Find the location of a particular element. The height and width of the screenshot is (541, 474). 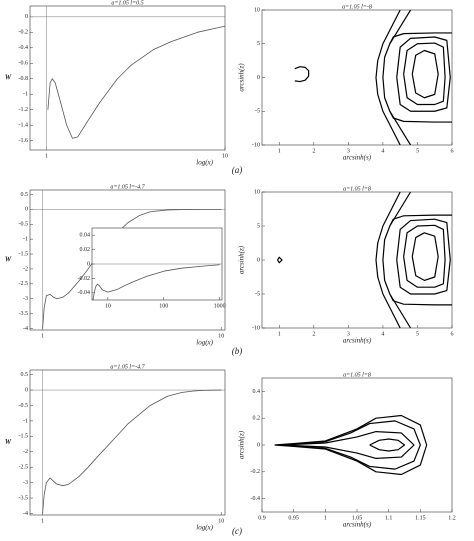

y-tick-label: -1.6 is located at coordinates (24, 141).